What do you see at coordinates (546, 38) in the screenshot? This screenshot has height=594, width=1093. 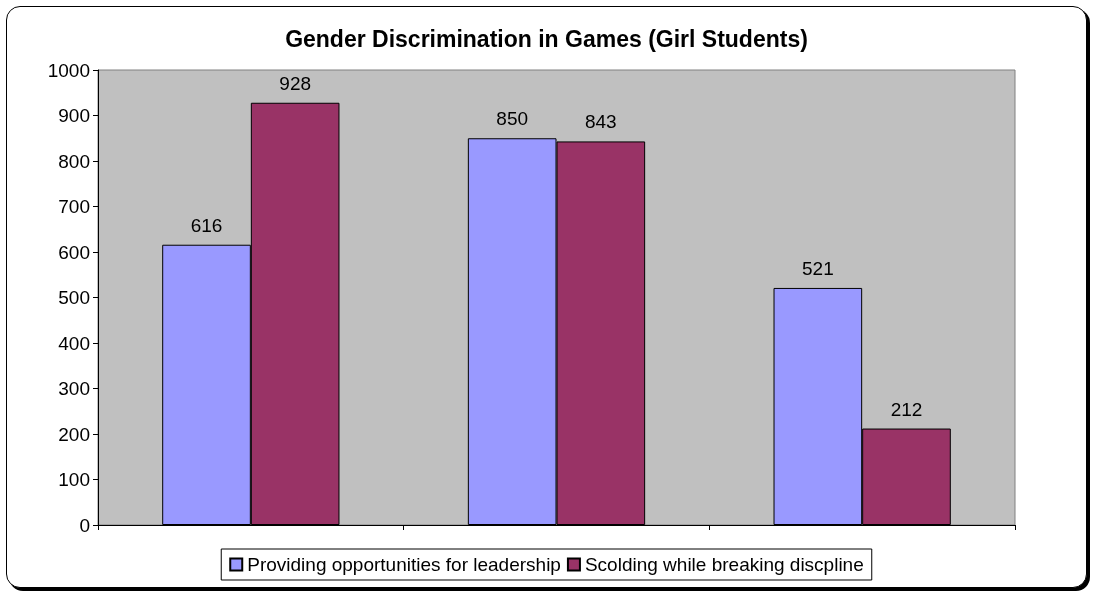 I see `chart-title: Gender Discrimination in Games (Girl Students)` at bounding box center [546, 38].